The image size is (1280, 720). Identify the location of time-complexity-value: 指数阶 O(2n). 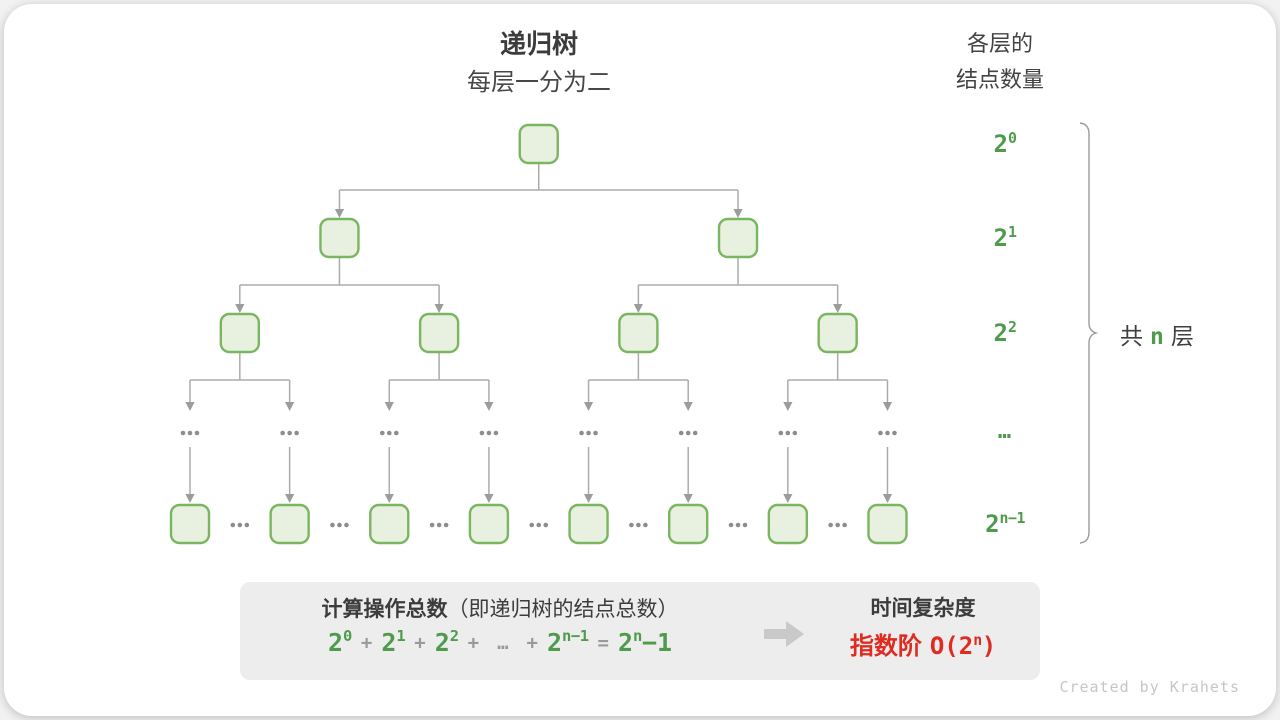
(923, 643).